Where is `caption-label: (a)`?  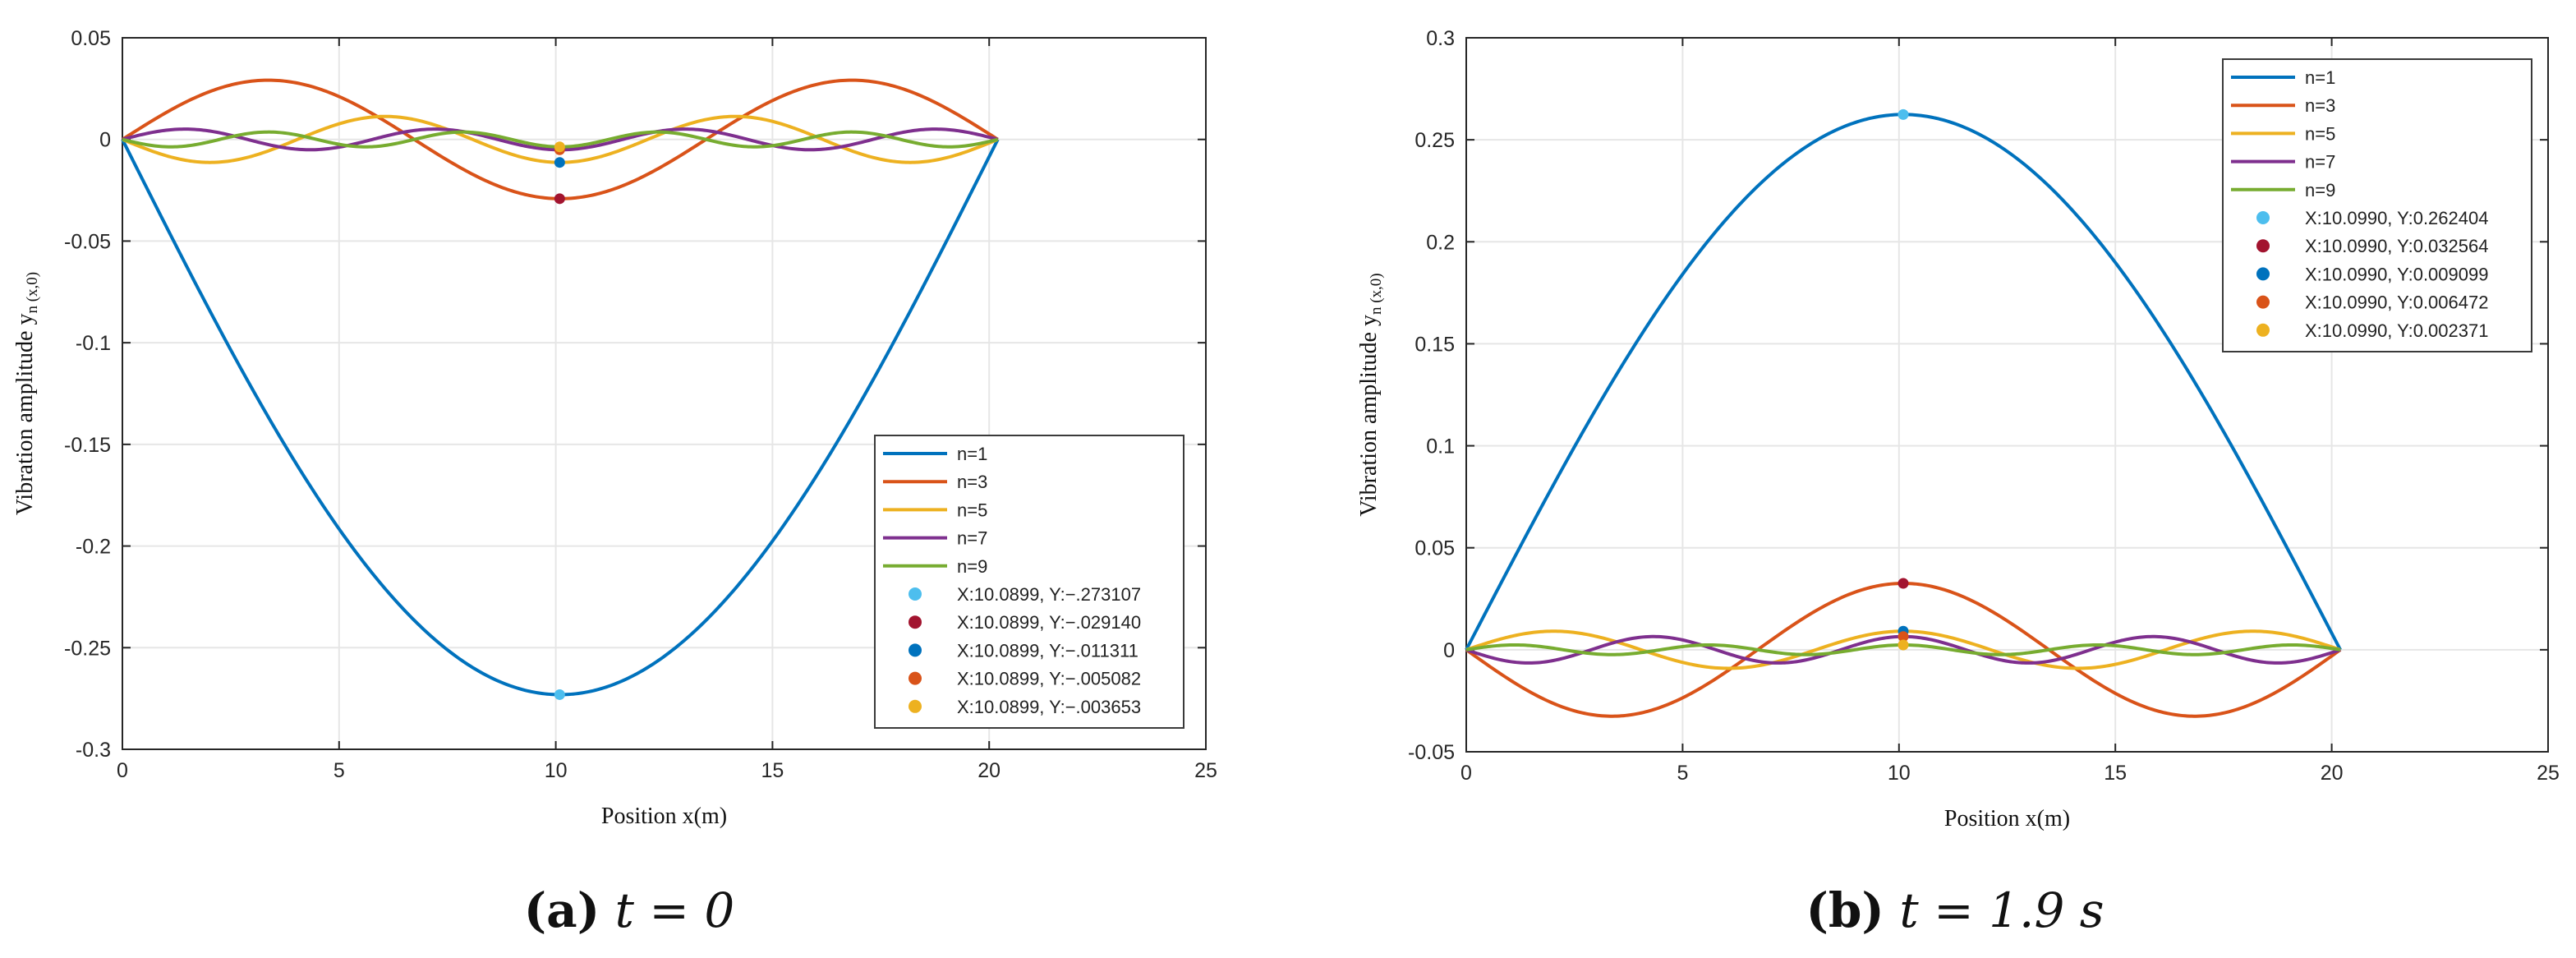 caption-label: (a) is located at coordinates (562, 910).